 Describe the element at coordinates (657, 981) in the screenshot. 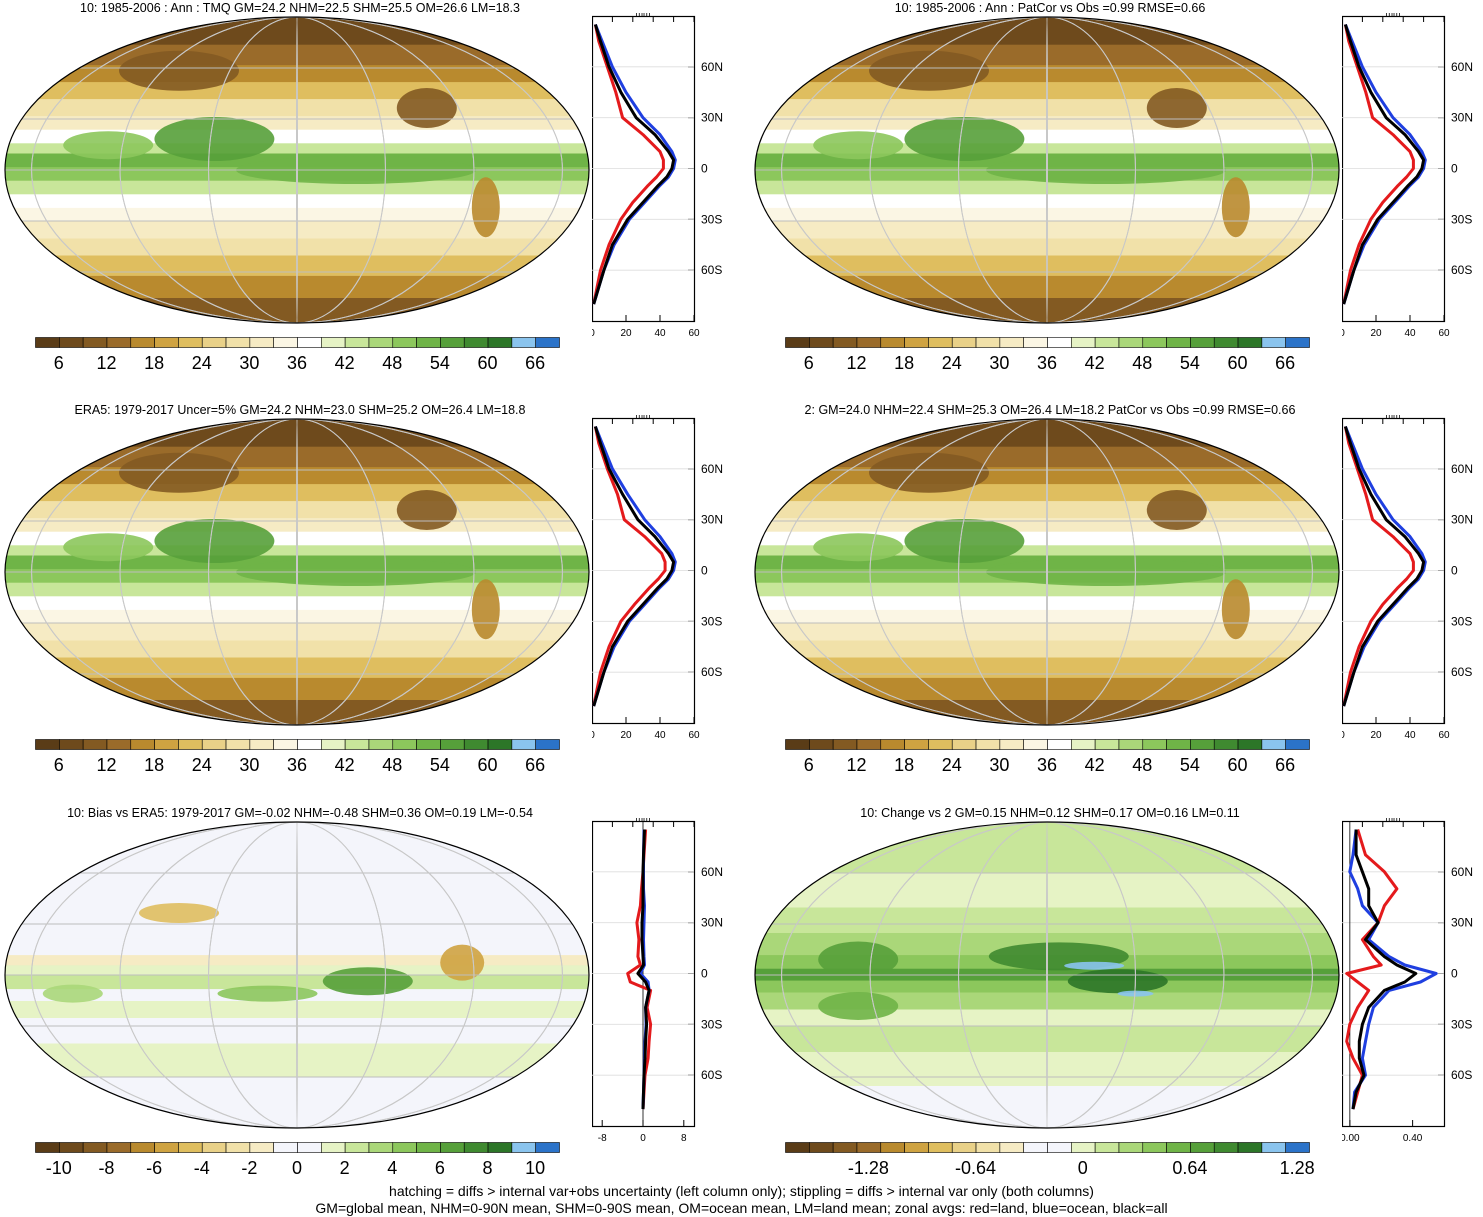

I see `zonal-average-plot: mm -8 0 8 60N 30N 0 30S 60S` at that location.